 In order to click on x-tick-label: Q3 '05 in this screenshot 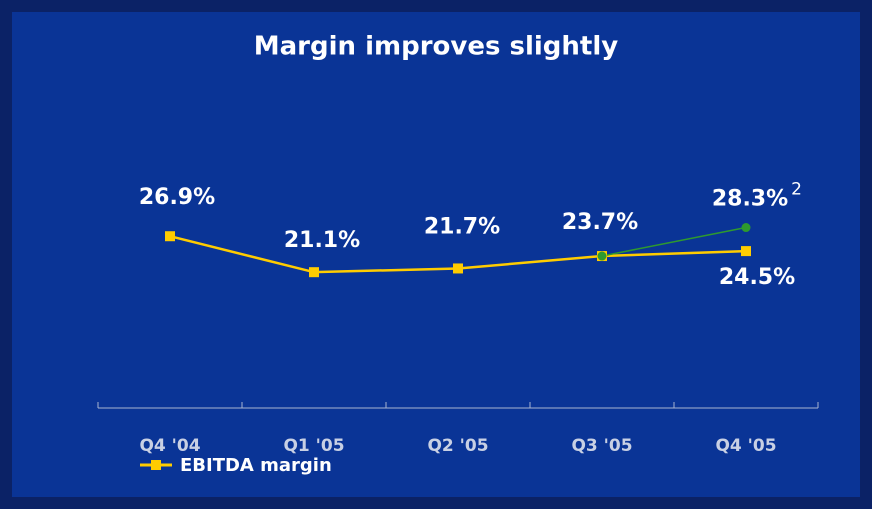, I will do `click(601, 446)`.